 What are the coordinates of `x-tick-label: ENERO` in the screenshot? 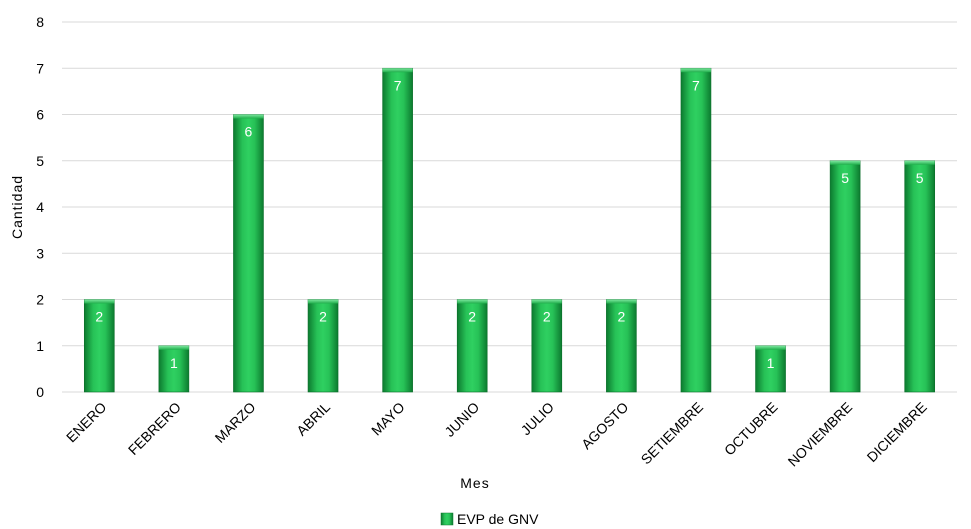 It's located at (86, 422).